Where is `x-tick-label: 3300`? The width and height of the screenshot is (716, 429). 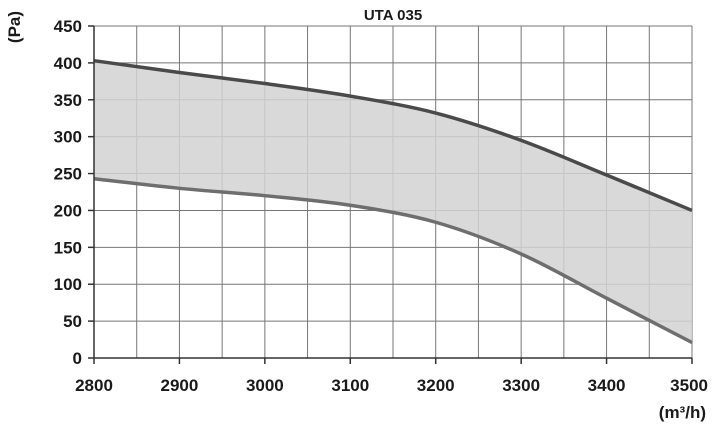
x-tick-label: 3300 is located at coordinates (521, 385).